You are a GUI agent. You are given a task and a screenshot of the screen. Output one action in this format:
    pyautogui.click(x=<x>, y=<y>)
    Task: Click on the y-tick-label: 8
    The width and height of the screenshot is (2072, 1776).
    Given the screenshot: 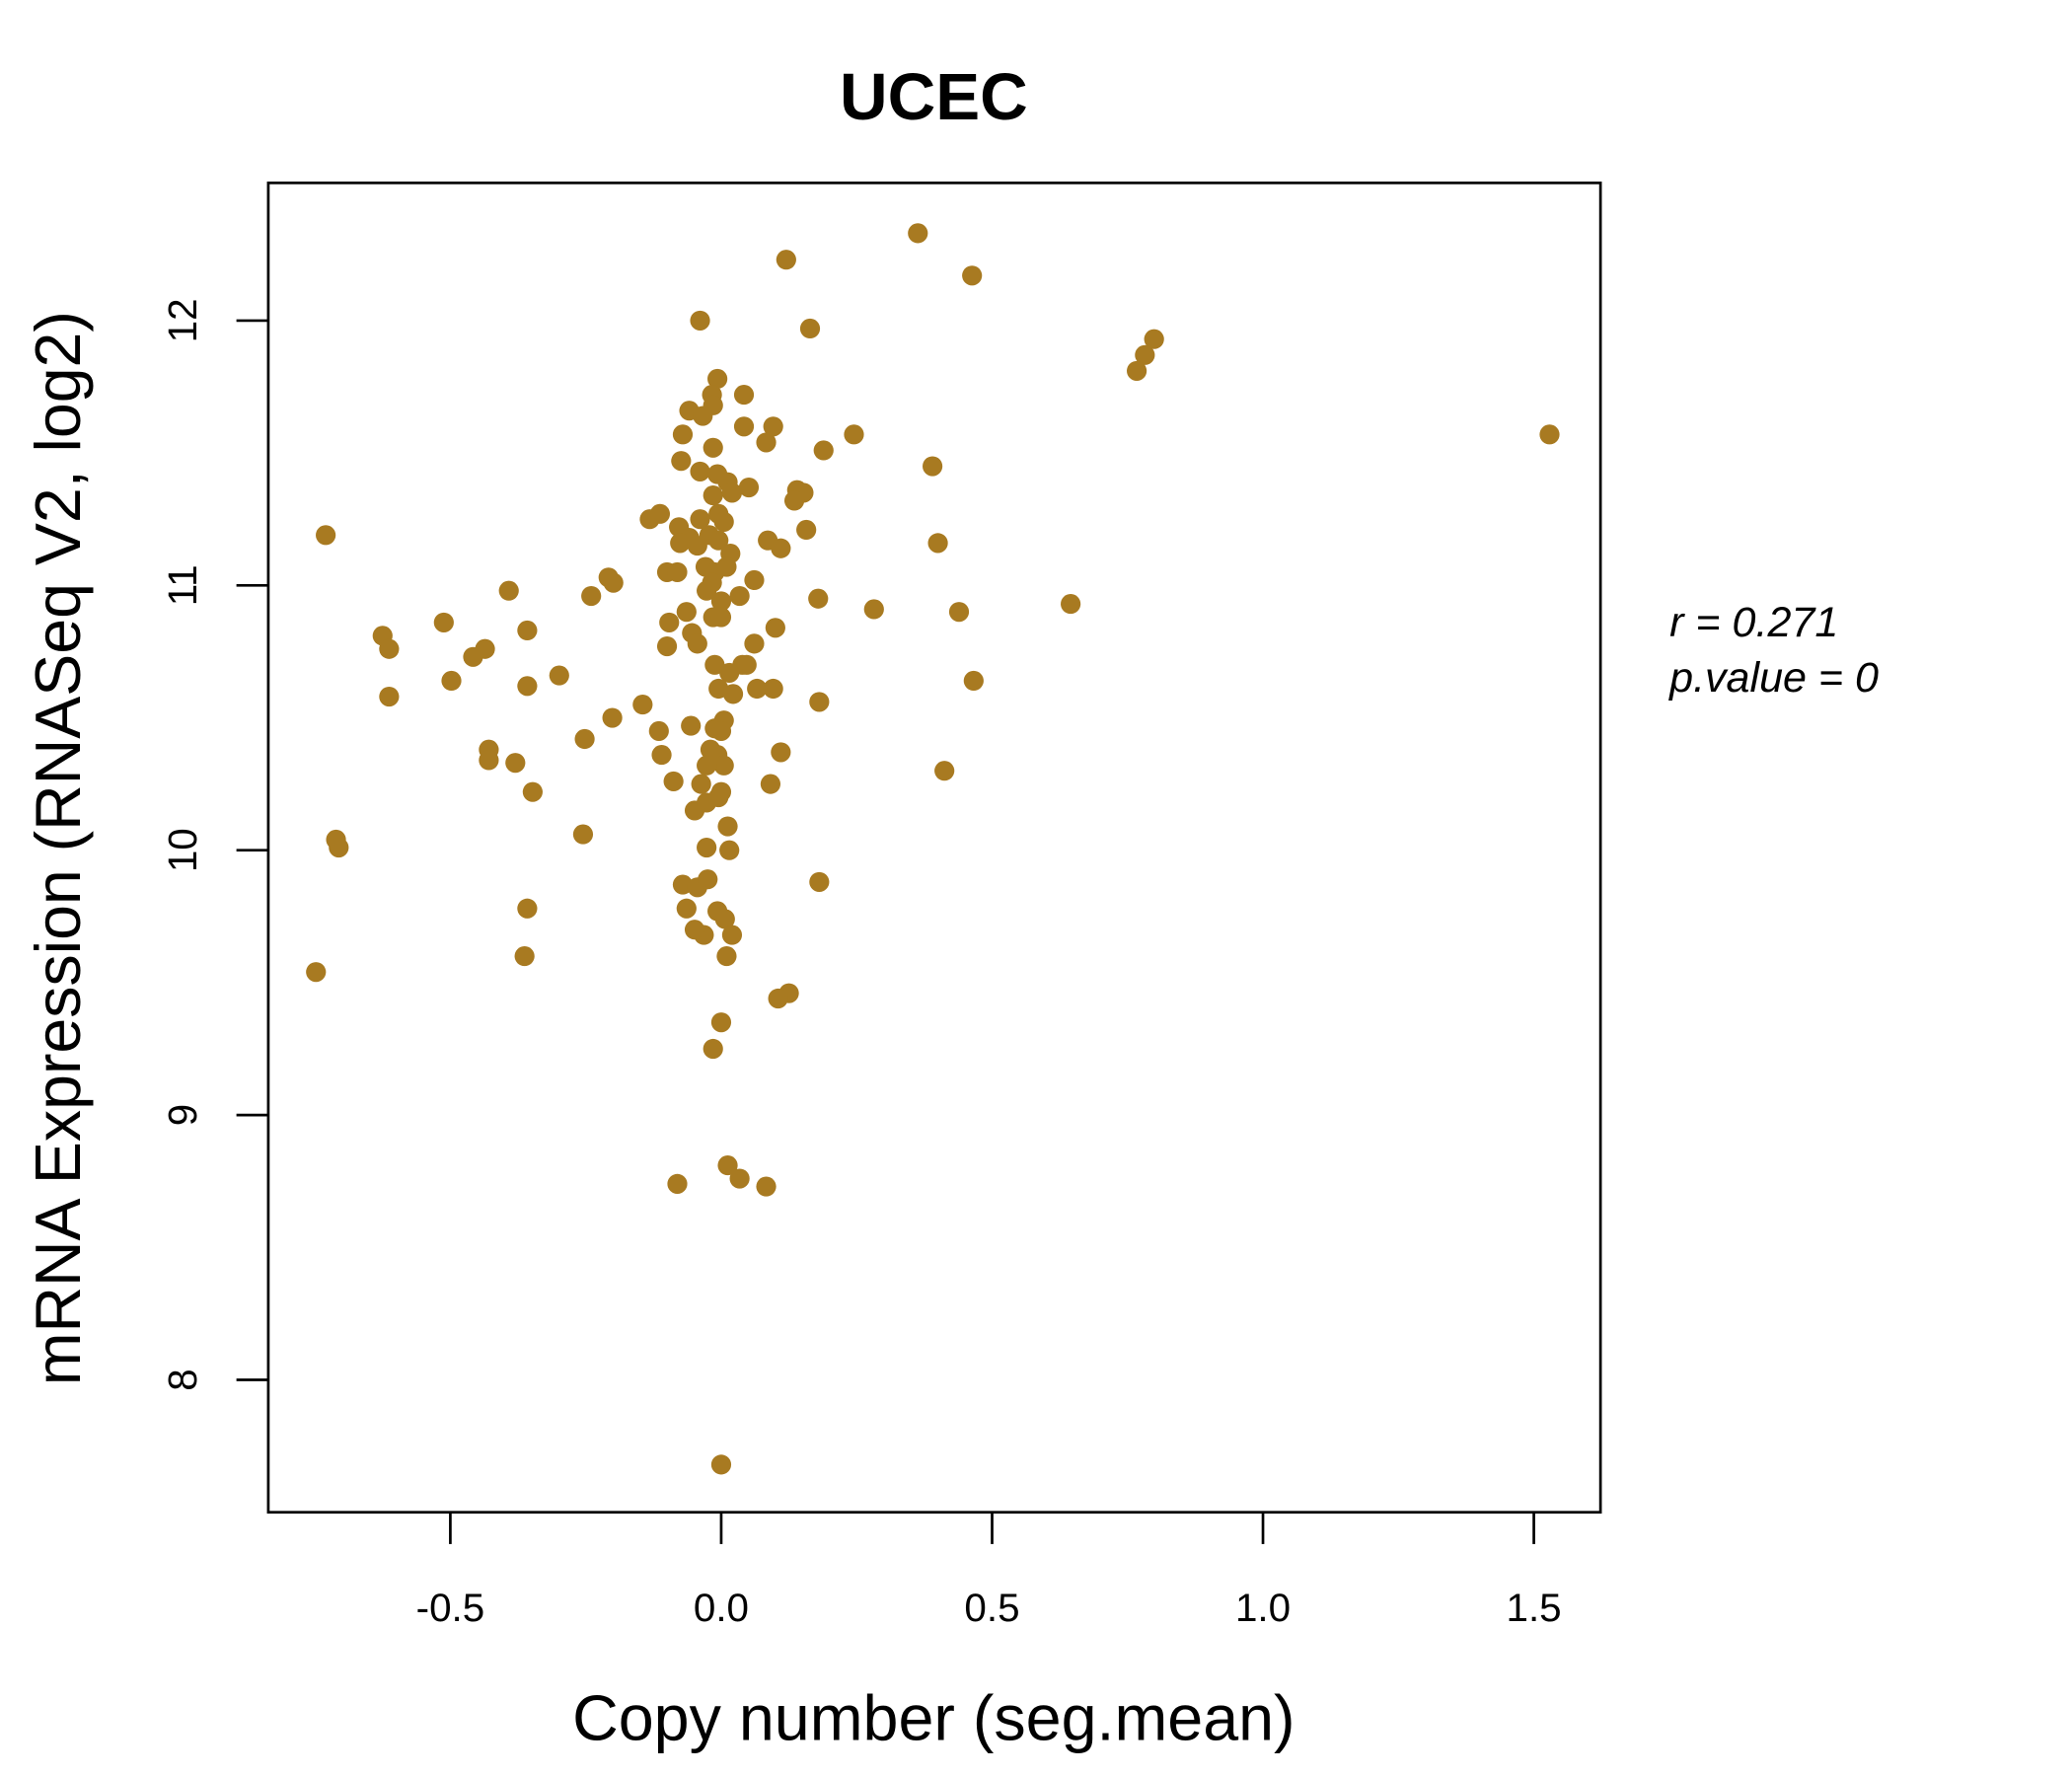 What is the action you would take?
    pyautogui.click(x=182, y=1380)
    